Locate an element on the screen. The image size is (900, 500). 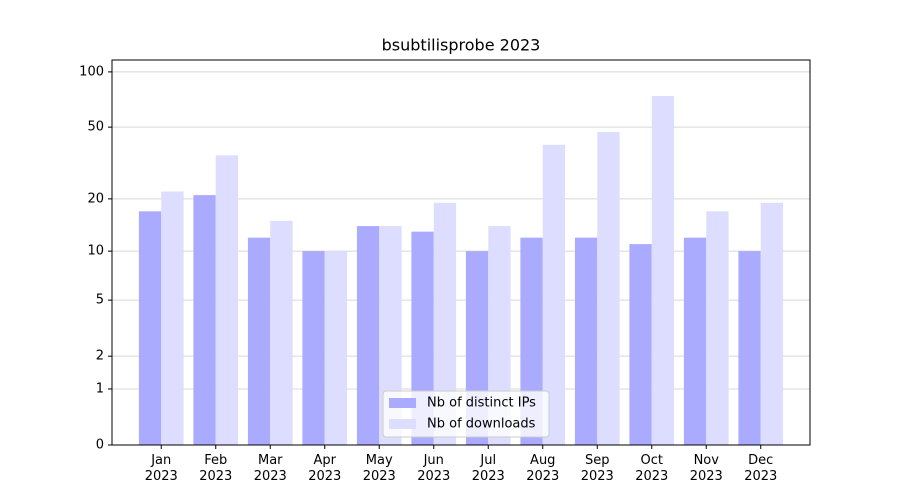
legend-box is located at coordinates (466, 414).